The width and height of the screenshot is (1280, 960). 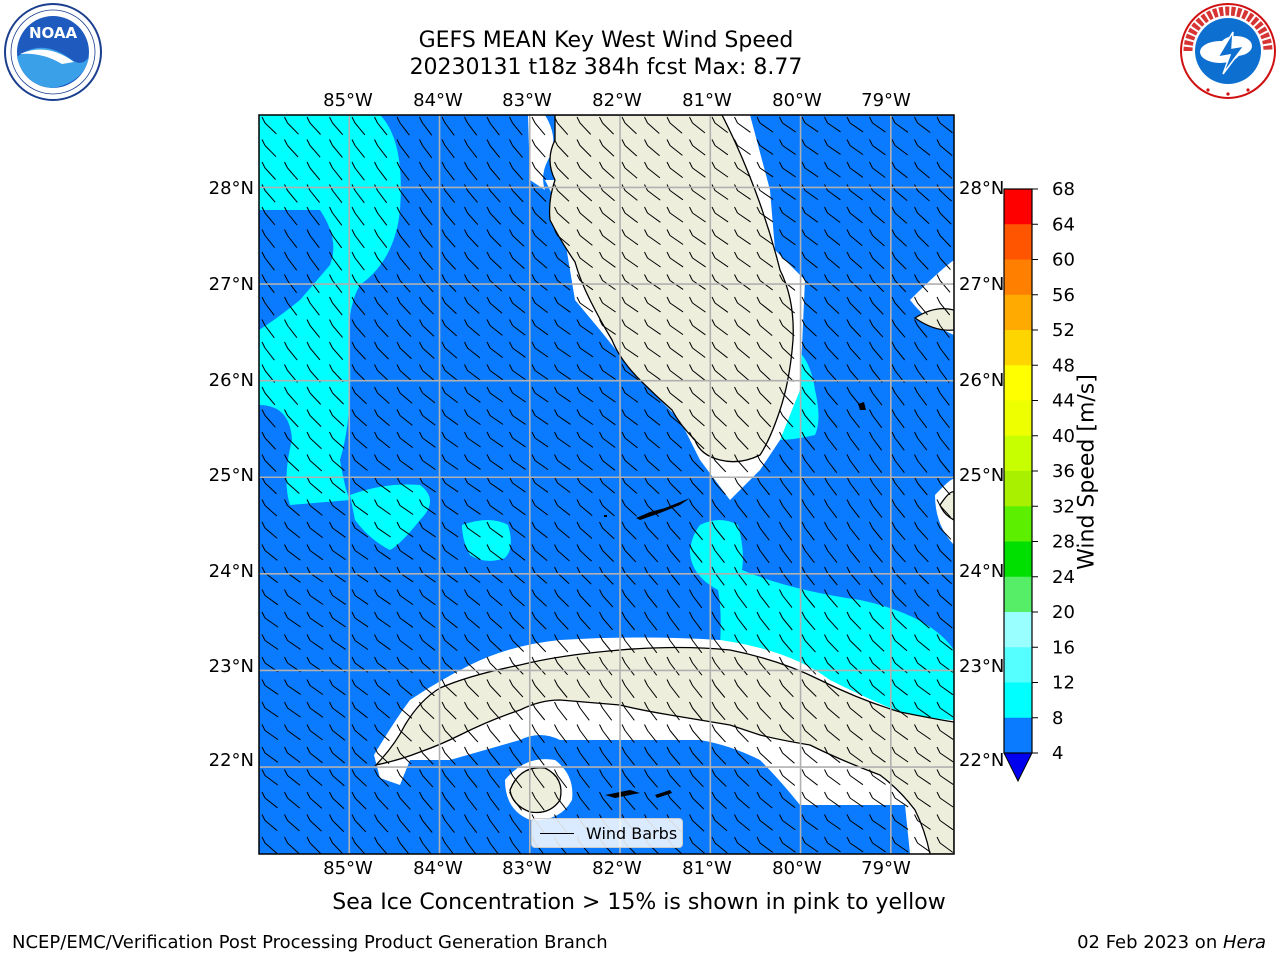 What do you see at coordinates (1063, 401) in the screenshot?
I see `colorbar-tick-label: 44` at bounding box center [1063, 401].